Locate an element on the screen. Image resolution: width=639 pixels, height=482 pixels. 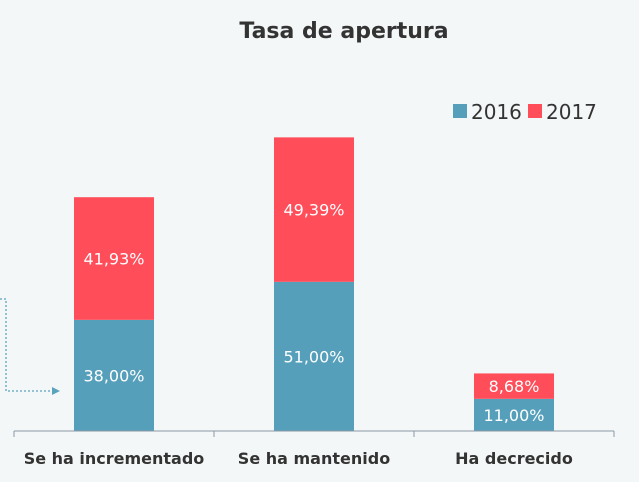
legend-swatch-2016 is located at coordinates (460, 111).